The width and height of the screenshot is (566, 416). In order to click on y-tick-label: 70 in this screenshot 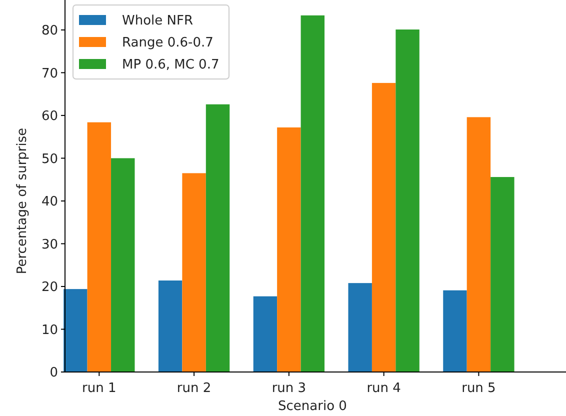, I will do `click(49, 74)`.